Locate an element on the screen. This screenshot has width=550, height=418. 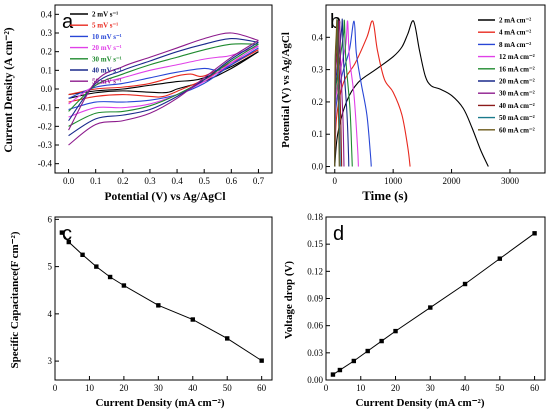
legend-entry: 30 mA cm⁻² is located at coordinates (517, 94).